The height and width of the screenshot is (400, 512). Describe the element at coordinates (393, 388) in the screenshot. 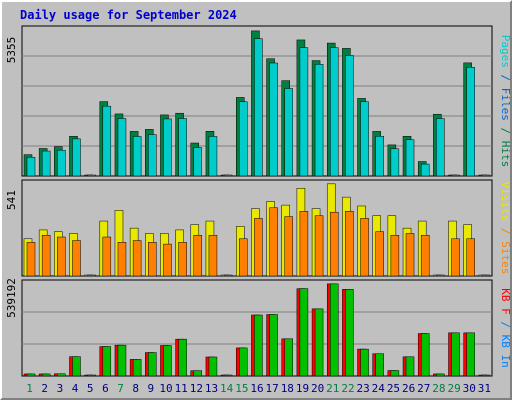

I see `day-label: 25` at that location.